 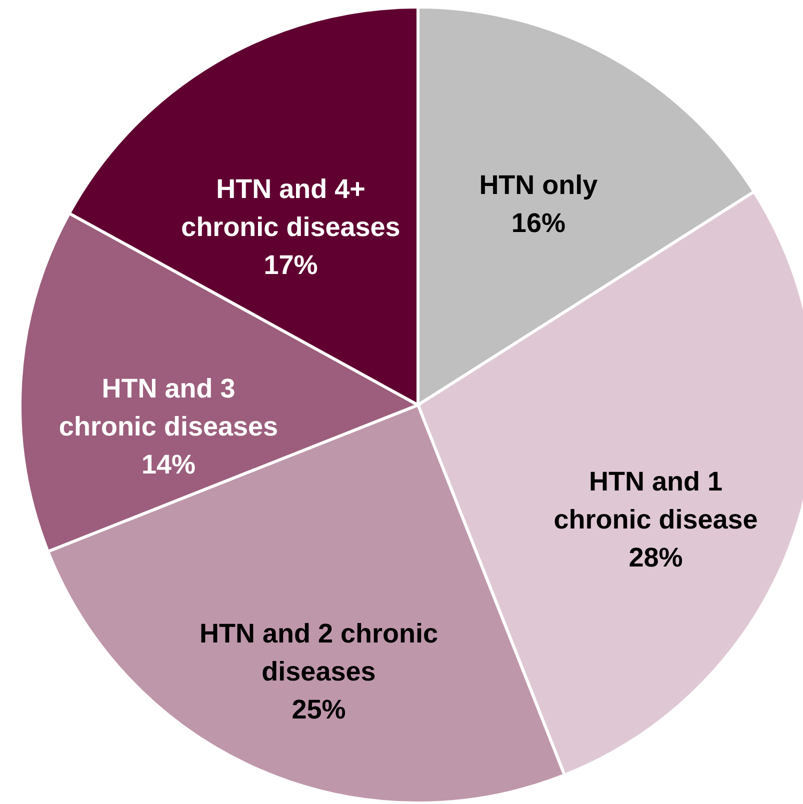 I want to click on slice-label: HTN only, so click(x=538, y=185).